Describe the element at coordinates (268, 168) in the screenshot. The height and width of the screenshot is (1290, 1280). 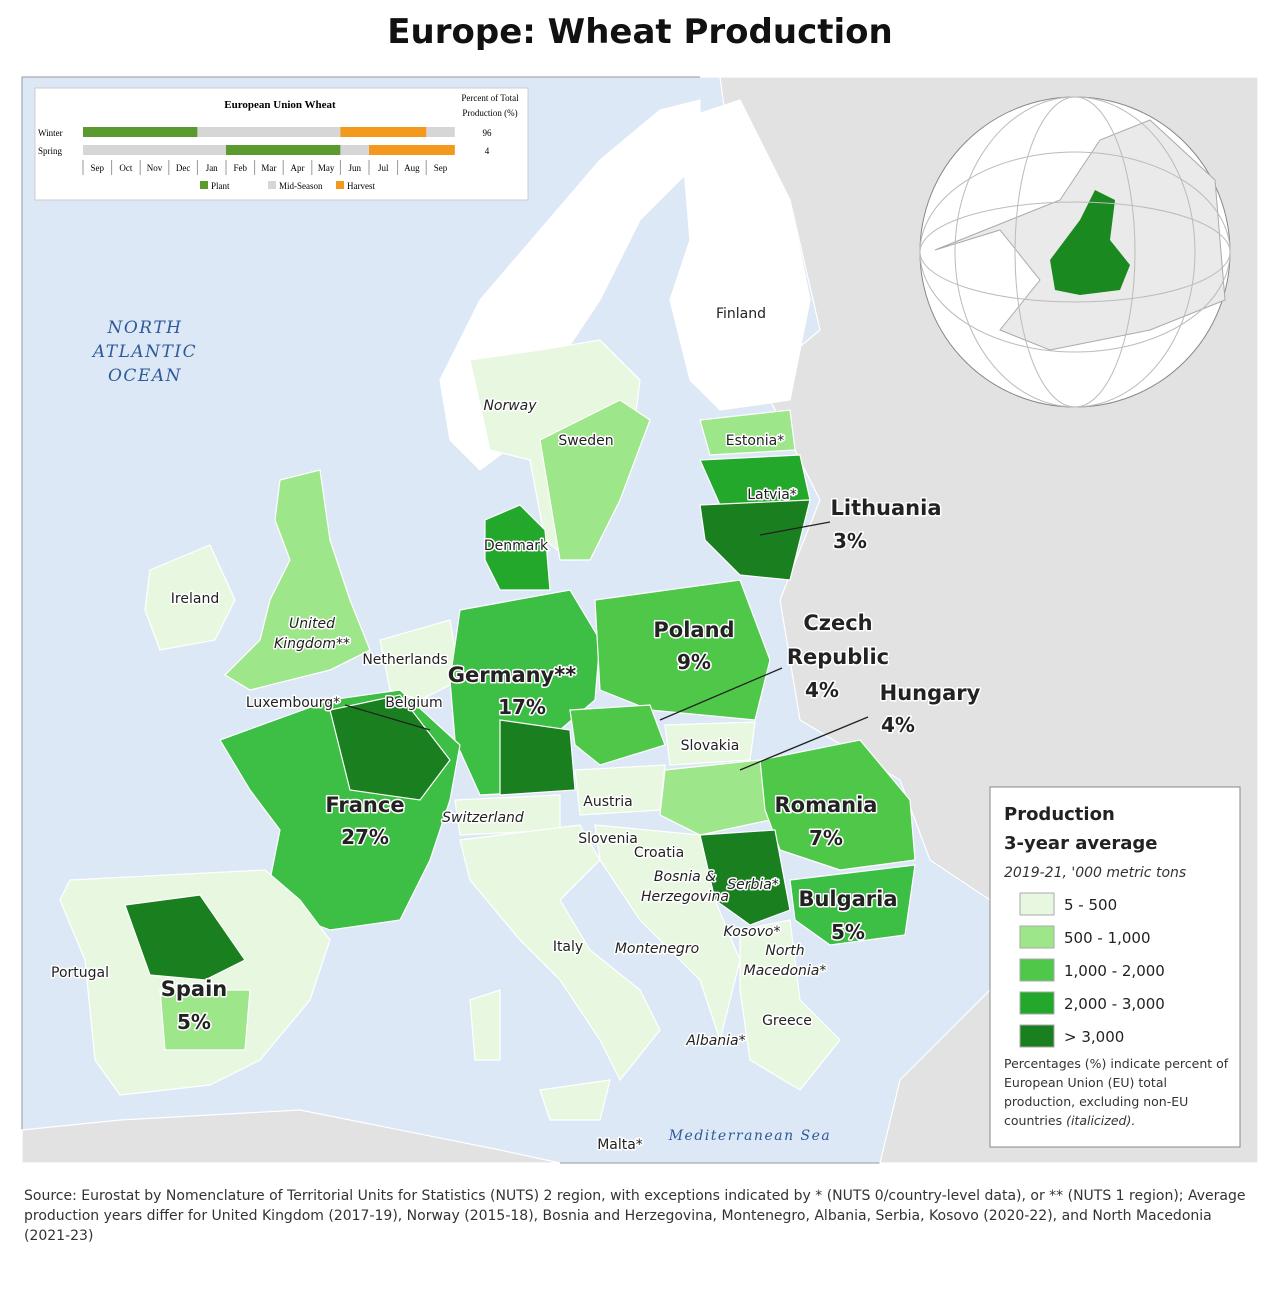
I see `month-label: Mar` at that location.